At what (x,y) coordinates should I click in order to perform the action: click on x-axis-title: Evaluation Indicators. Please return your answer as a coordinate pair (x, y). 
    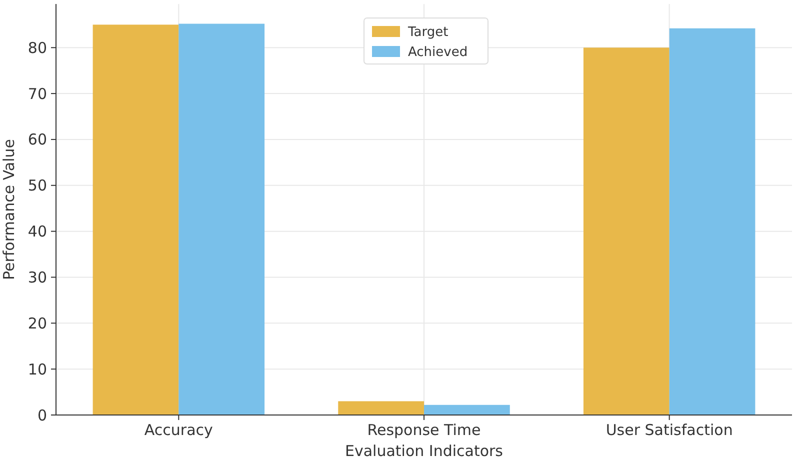
    Looking at the image, I should click on (424, 451).